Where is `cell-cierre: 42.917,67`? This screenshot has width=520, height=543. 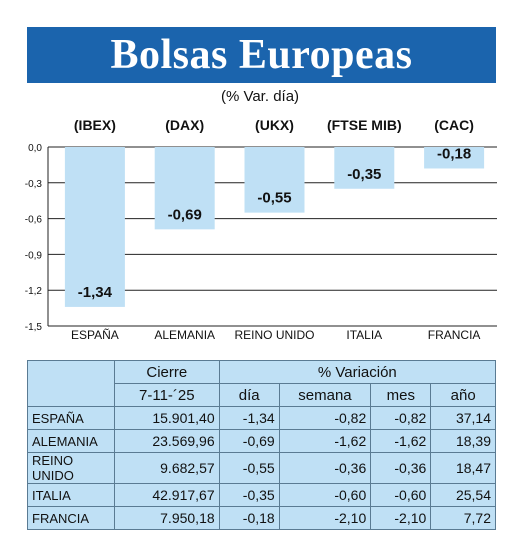 cell-cierre: 42.917,67 is located at coordinates (167, 495).